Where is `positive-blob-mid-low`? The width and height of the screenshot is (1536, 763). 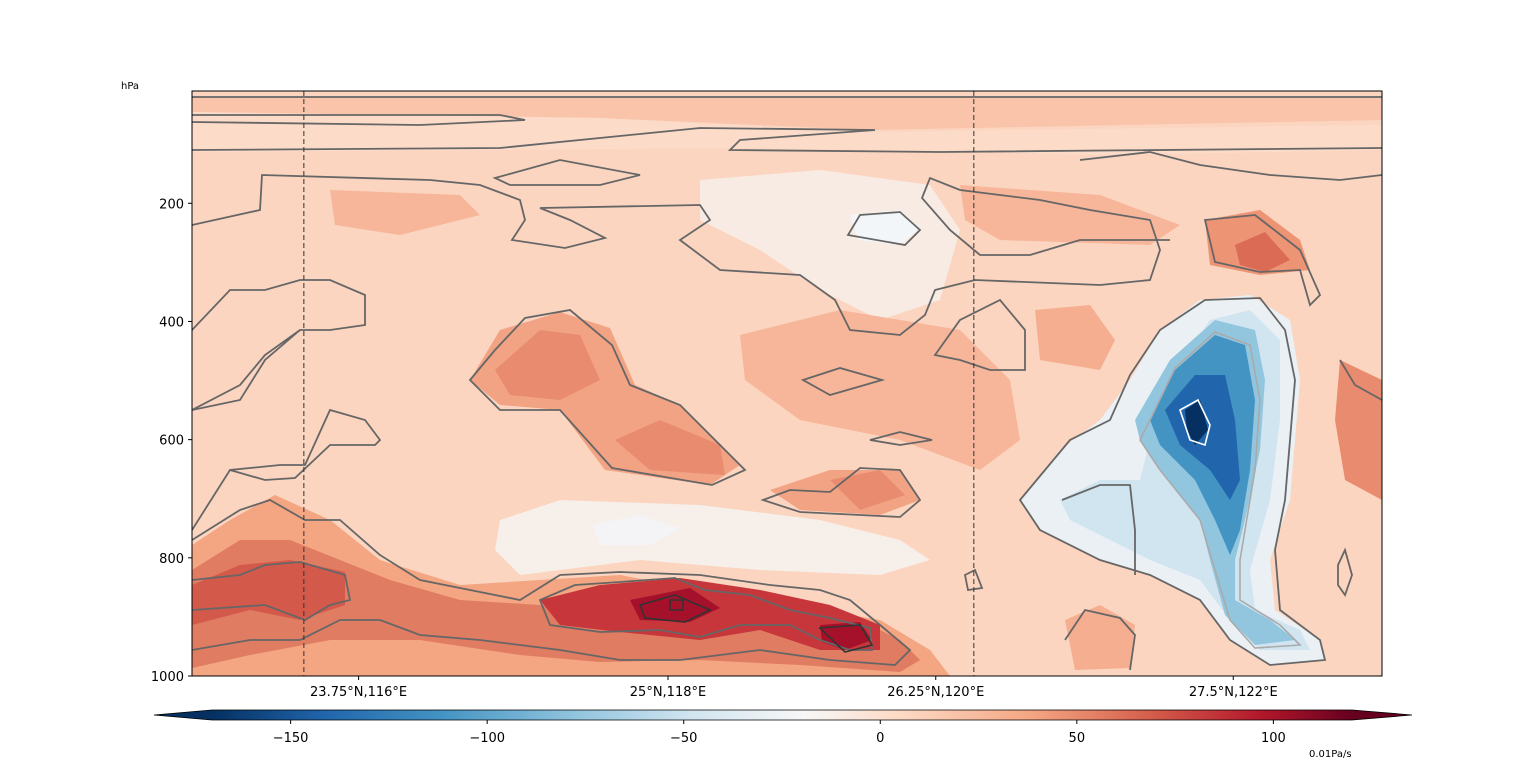 positive-blob-mid-low is located at coordinates (1075, 337).